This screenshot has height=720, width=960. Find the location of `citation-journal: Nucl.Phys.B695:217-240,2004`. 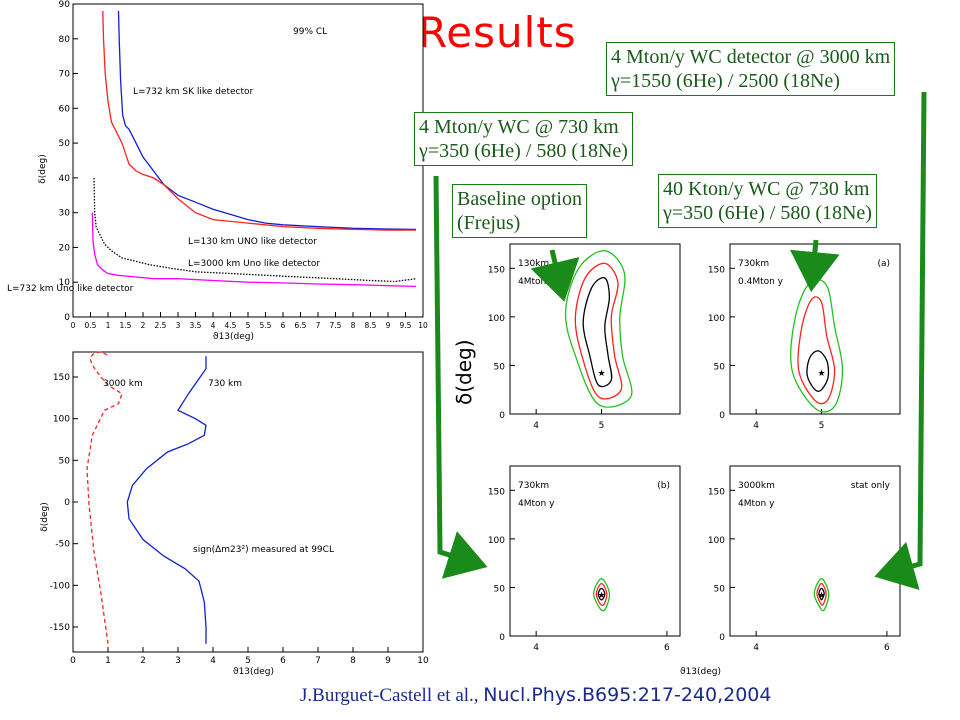

citation-journal: Nucl.Phys.B695:217-240,2004 is located at coordinates (627, 695).